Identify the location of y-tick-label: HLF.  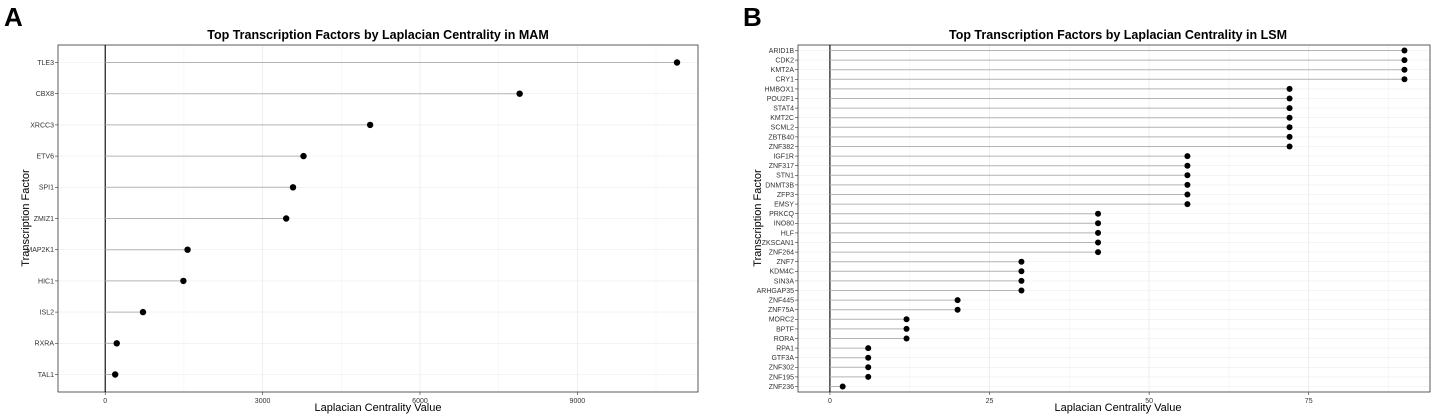
(787, 233).